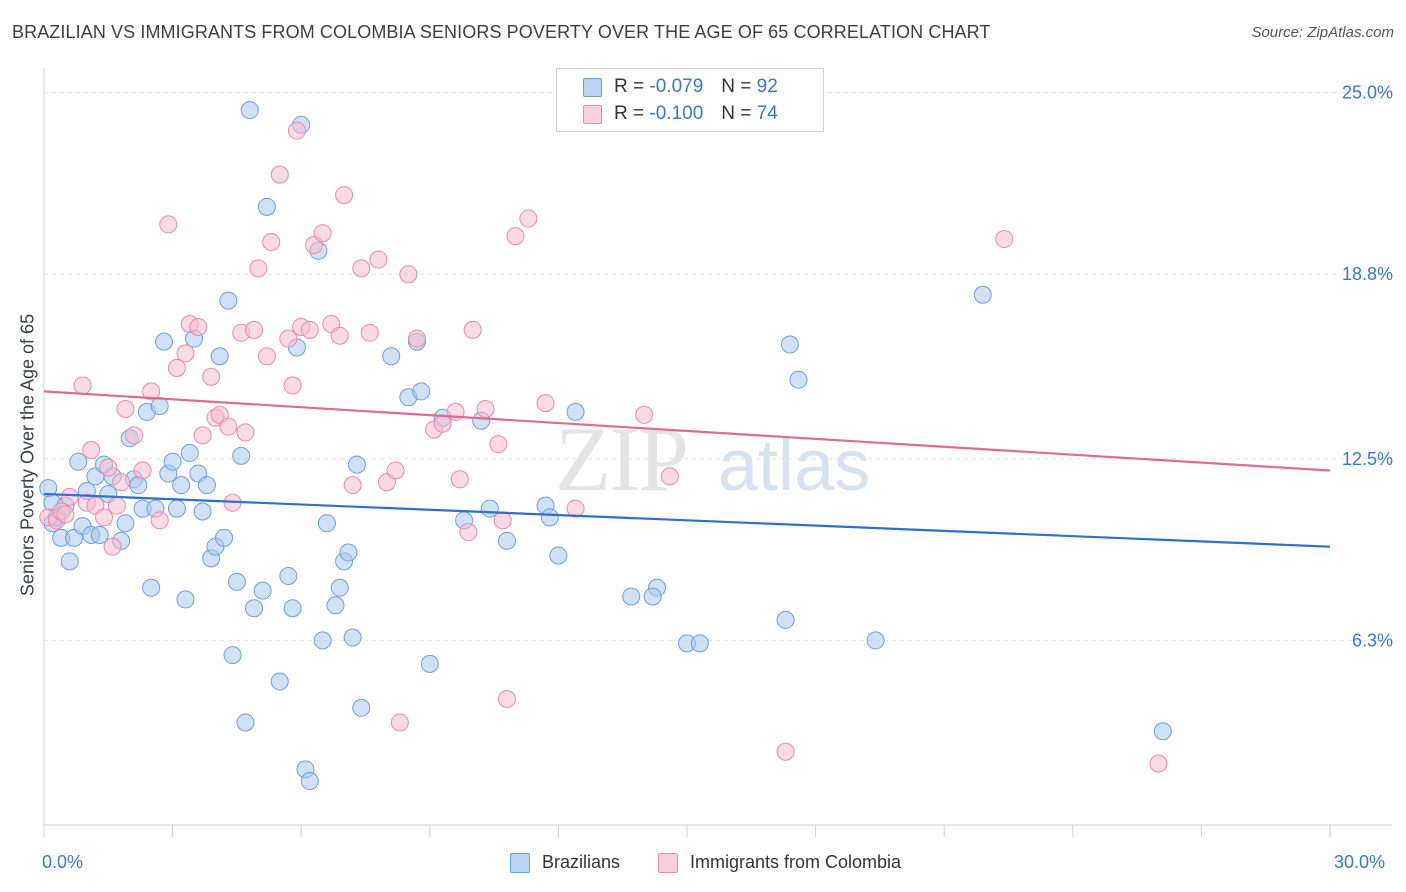  What do you see at coordinates (779, 862) in the screenshot?
I see `legend-item-colombia: Immigrants from Colombia` at bounding box center [779, 862].